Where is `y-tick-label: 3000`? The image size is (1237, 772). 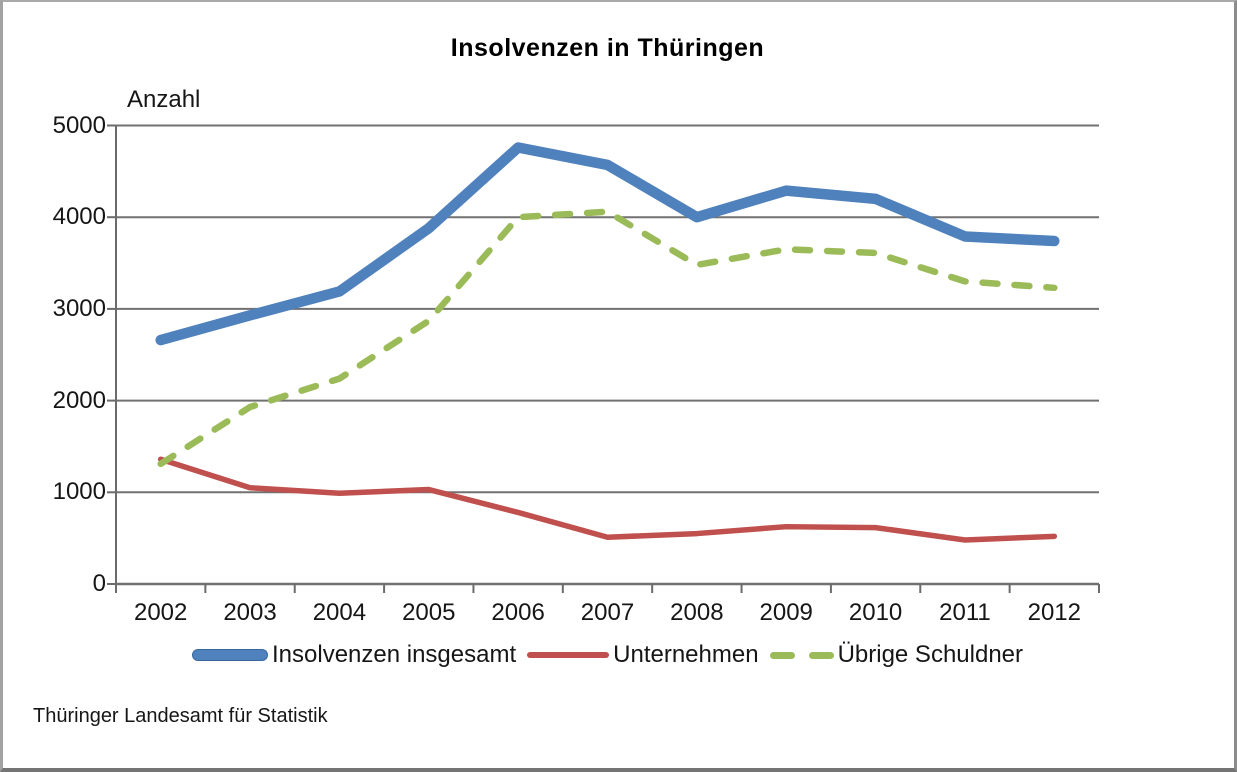
y-tick-label: 3000 is located at coordinates (79, 308).